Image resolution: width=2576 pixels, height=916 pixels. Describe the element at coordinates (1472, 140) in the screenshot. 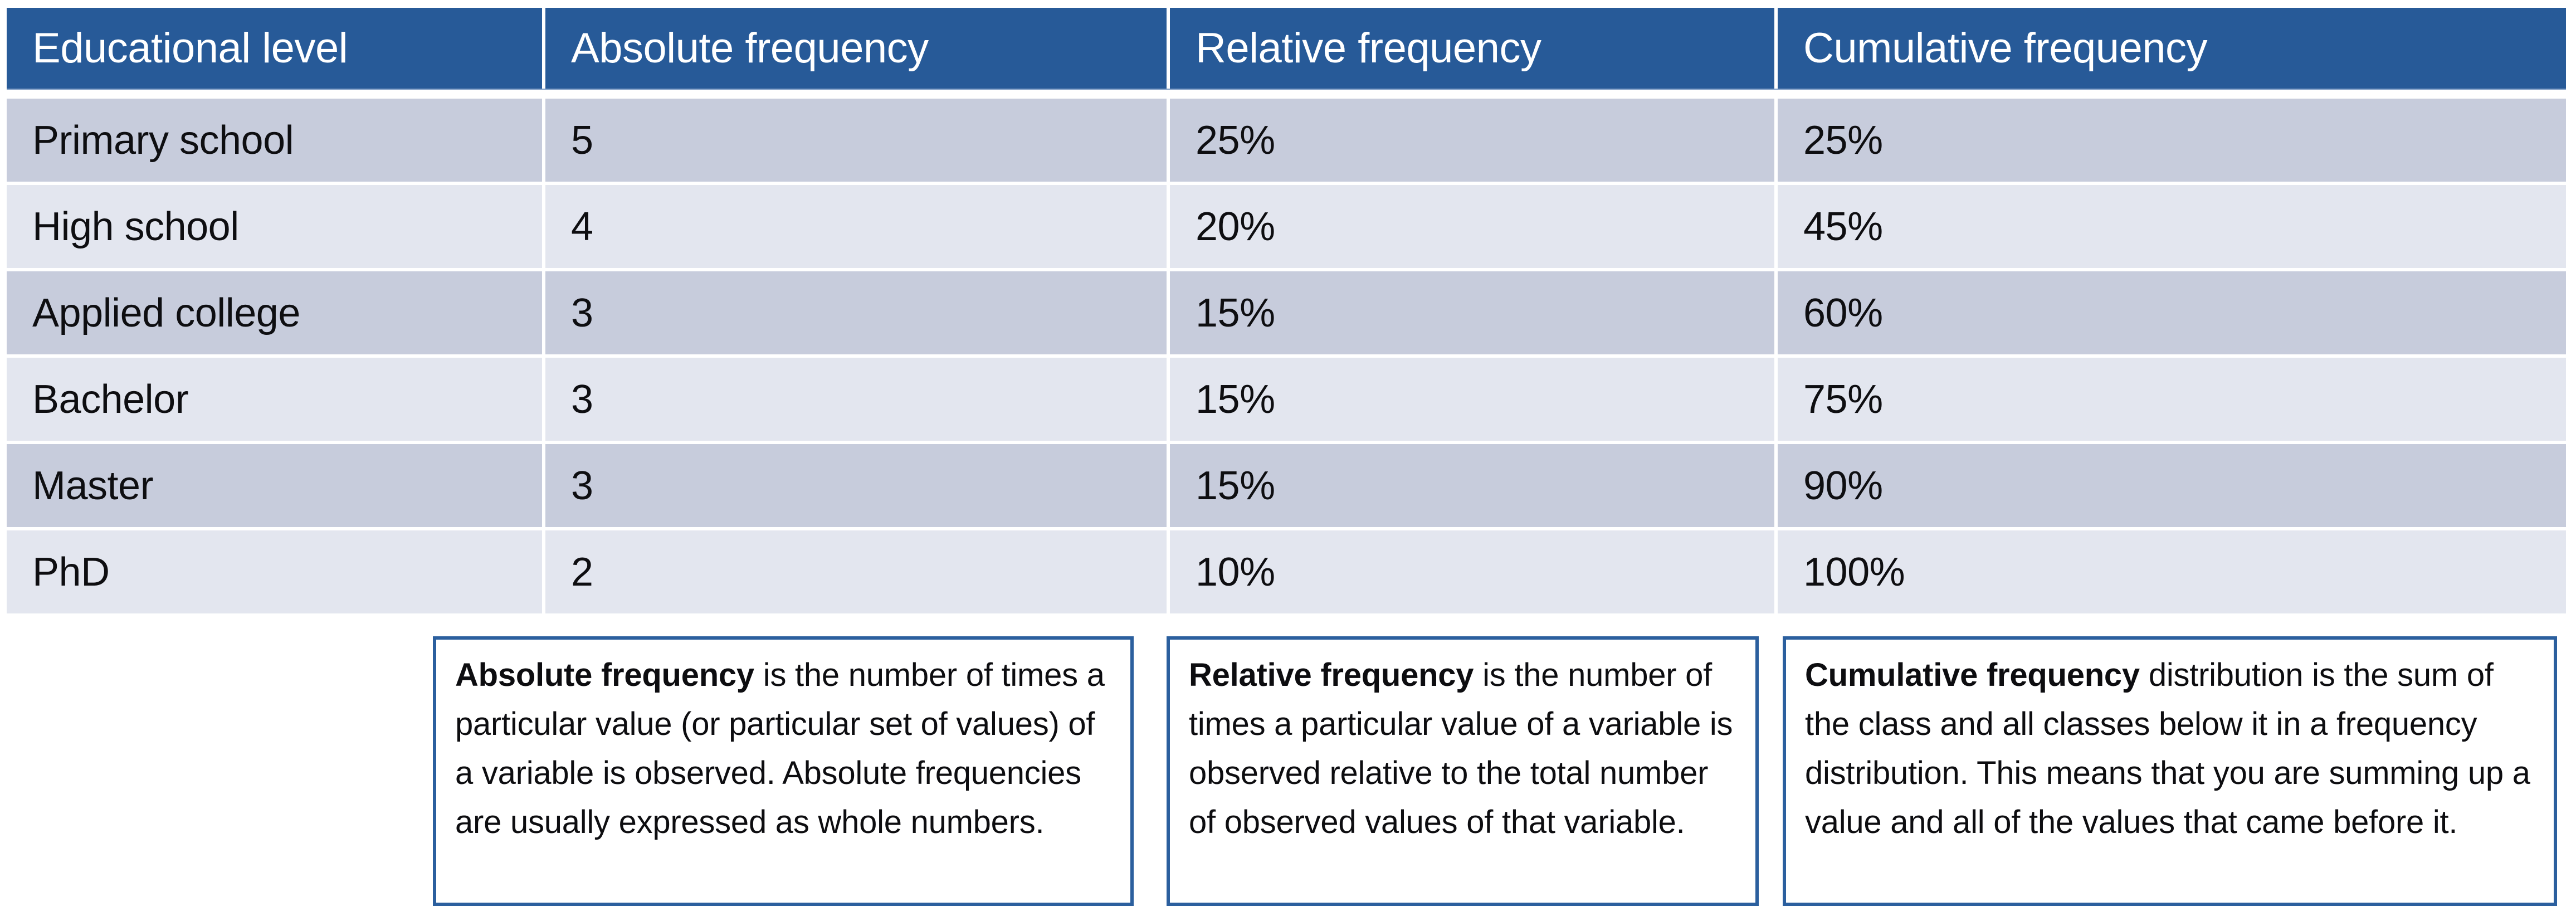

I see `cell-relative-frequency: 25%` at that location.